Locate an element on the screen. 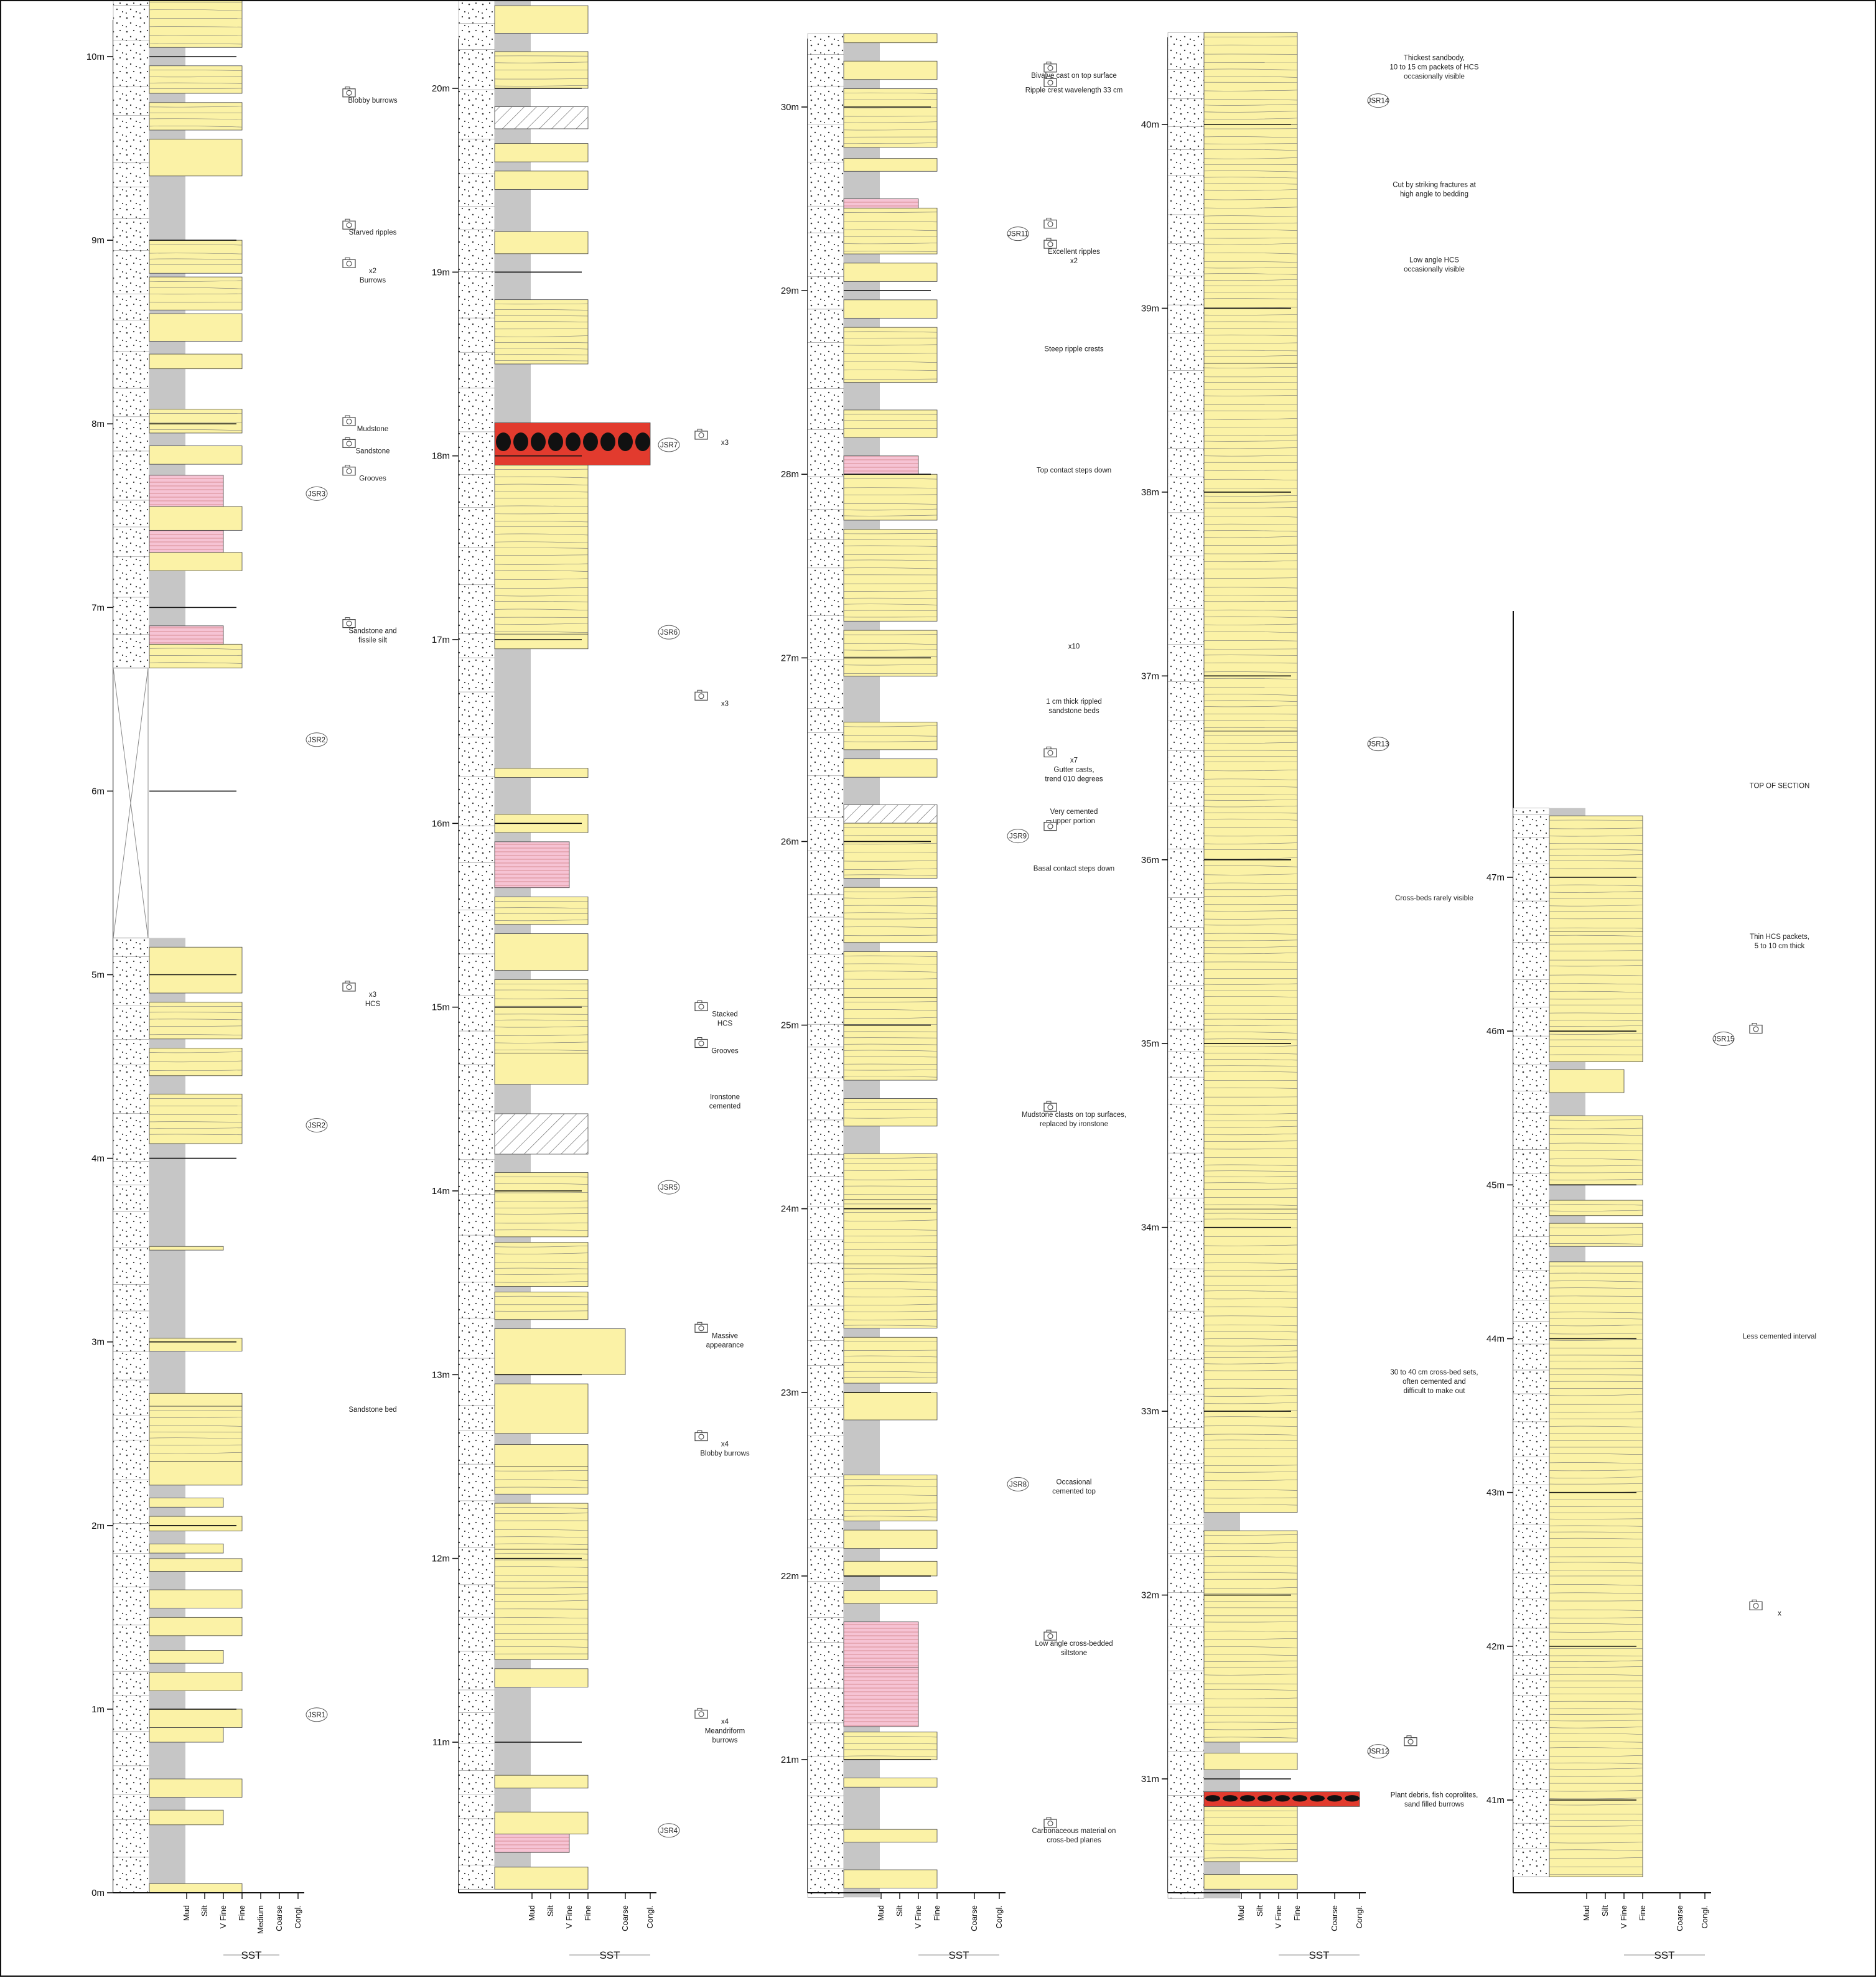 Image resolution: width=1876 pixels, height=1978 pixels. annotation: Low angle HCS occasionally visible is located at coordinates (1434, 265).